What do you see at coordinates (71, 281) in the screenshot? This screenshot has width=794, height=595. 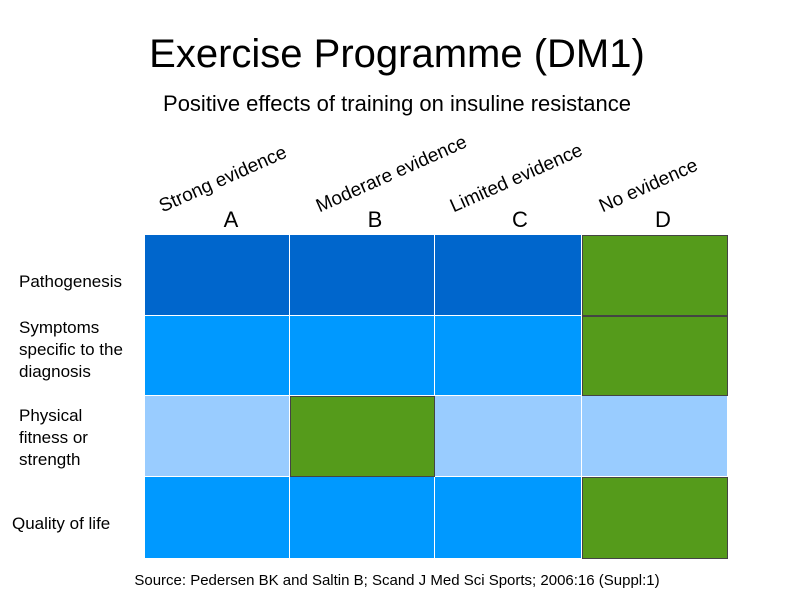 I see `row-label-pathogenesis: Pathogenesis` at bounding box center [71, 281].